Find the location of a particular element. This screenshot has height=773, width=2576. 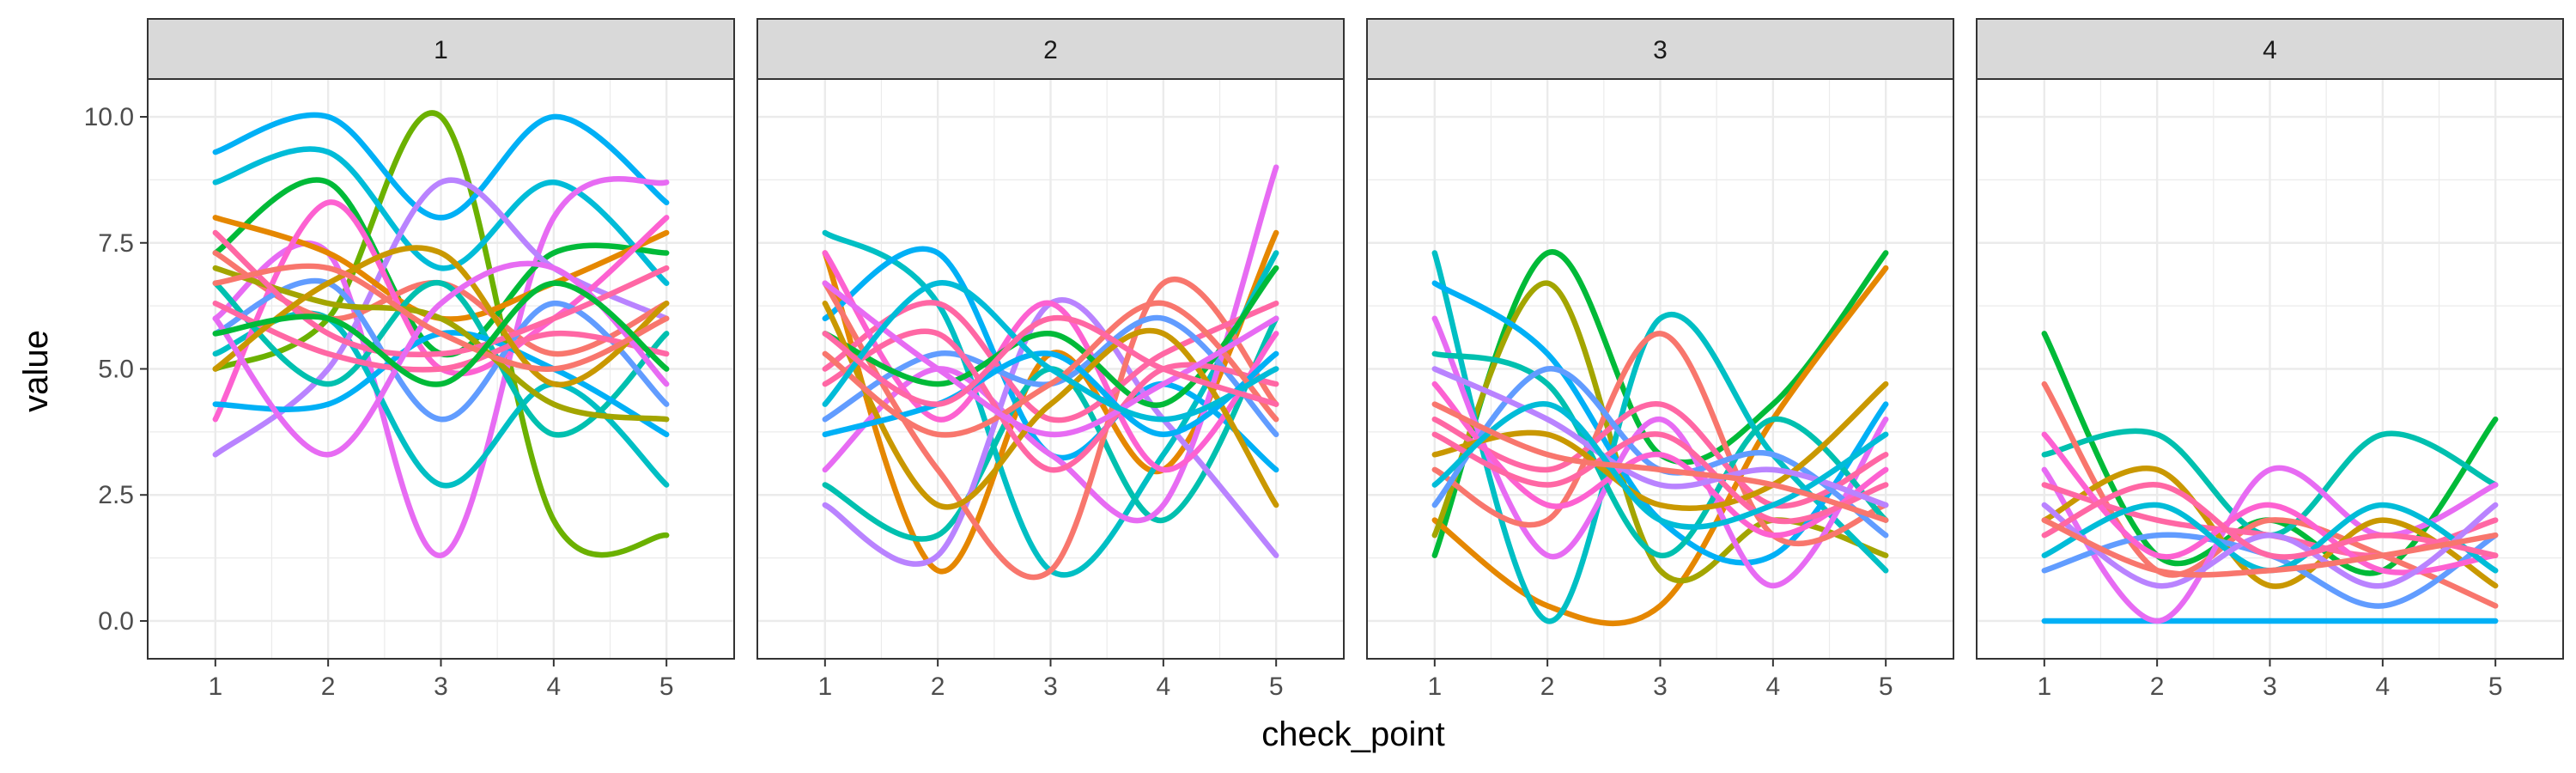

facet-strip-label: 4 is located at coordinates (2270, 50).